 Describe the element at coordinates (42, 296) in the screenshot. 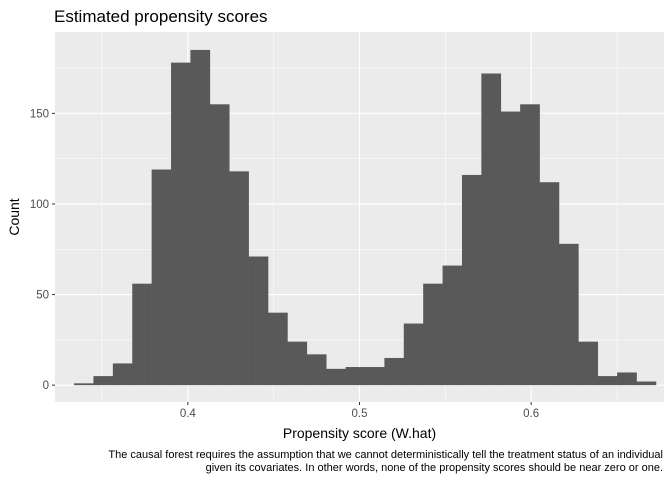

I see `y-tick-label: 50` at that location.